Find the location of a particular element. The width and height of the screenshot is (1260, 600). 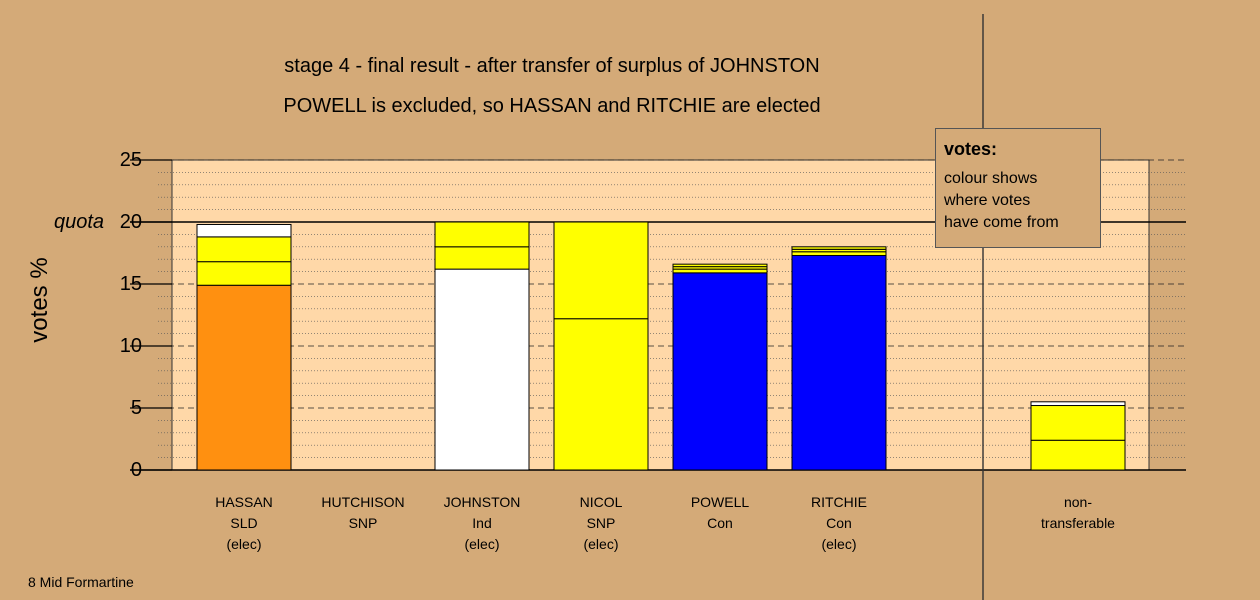

y-tick-label: 5 is located at coordinates (136, 408).